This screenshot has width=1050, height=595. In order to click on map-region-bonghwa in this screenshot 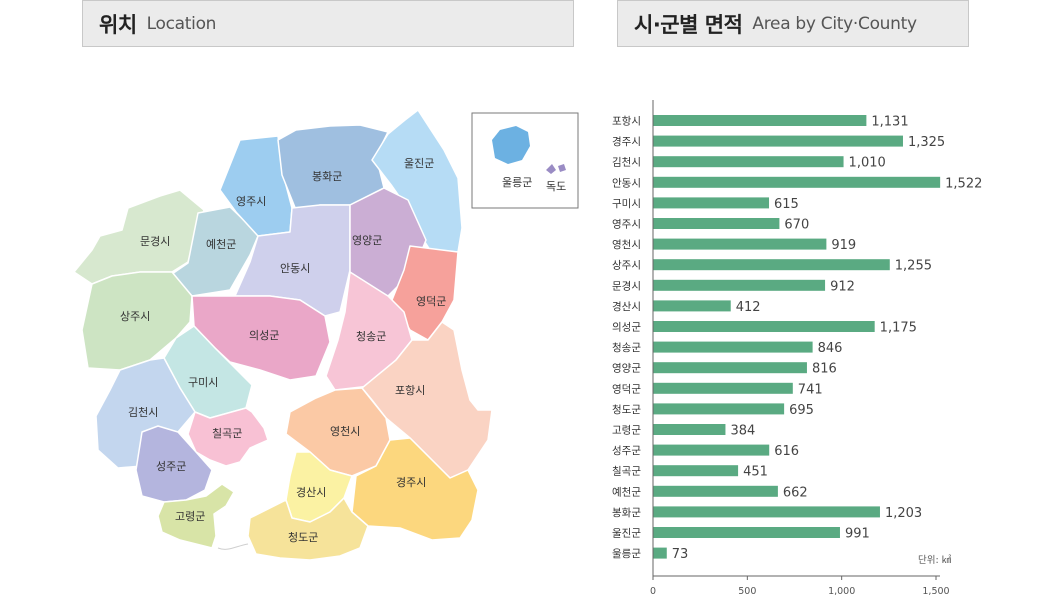, I will do `click(333, 167)`.